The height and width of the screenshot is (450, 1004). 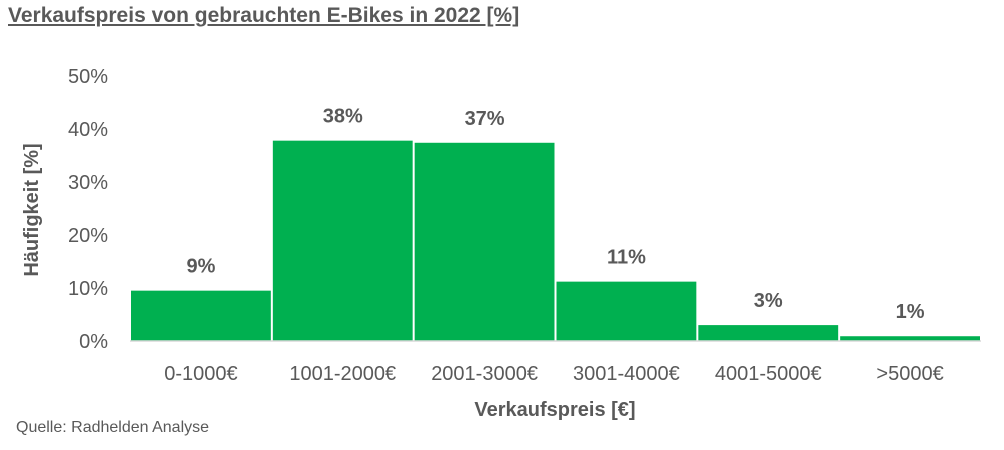 What do you see at coordinates (768, 374) in the screenshot?
I see `x-tick-label: 4001-5000€` at bounding box center [768, 374].